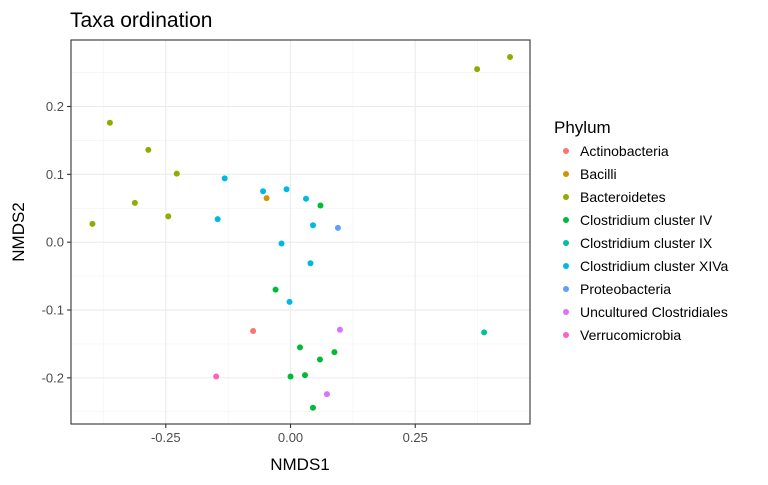 The image size is (768, 485). I want to click on x-tick-label: 0.00, so click(290, 437).